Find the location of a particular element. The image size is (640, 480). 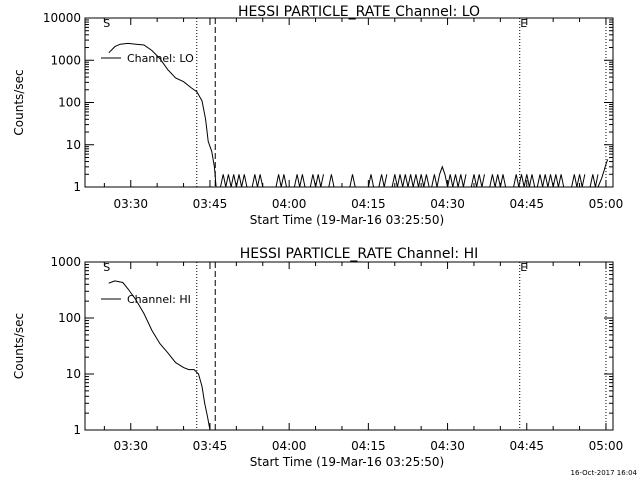

y-tick-label: 10000 is located at coordinates (62, 18).